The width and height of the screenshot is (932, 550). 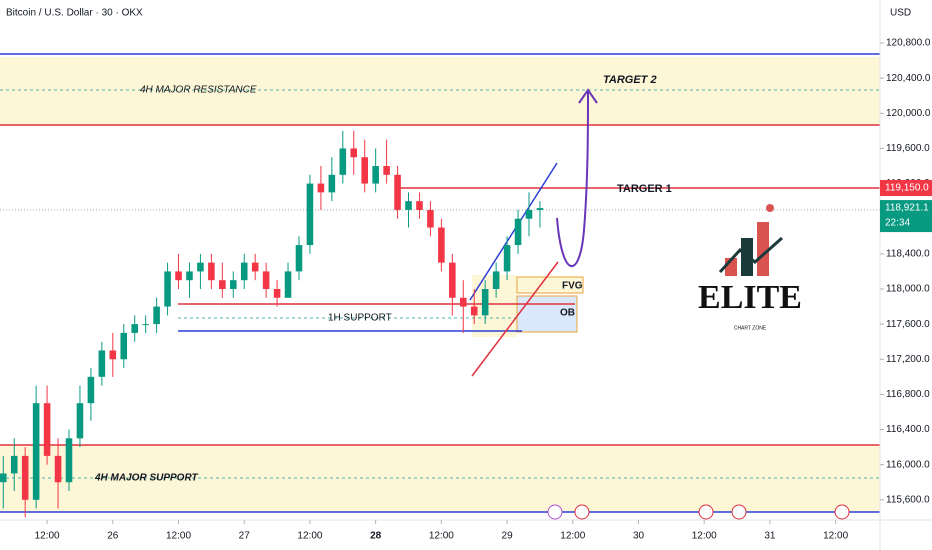 What do you see at coordinates (908, 429) in the screenshot?
I see `y-tick-label: 116,400.0` at bounding box center [908, 429].